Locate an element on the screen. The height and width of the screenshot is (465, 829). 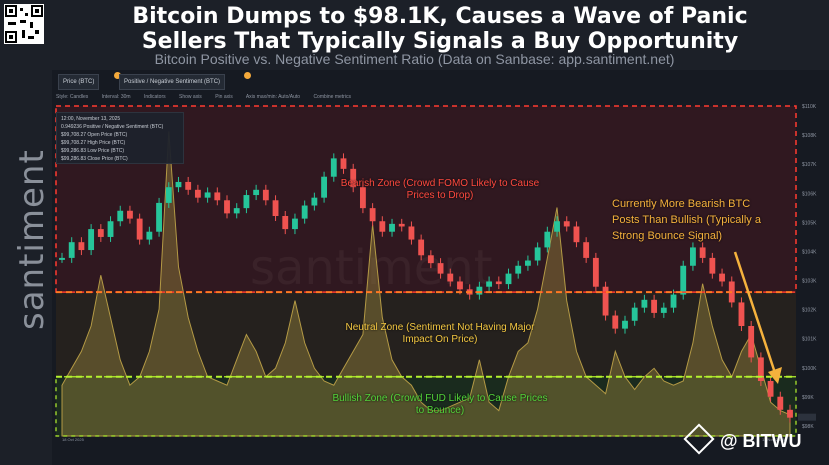
toolbar-show-axis: Show axis is located at coordinates (190, 97).